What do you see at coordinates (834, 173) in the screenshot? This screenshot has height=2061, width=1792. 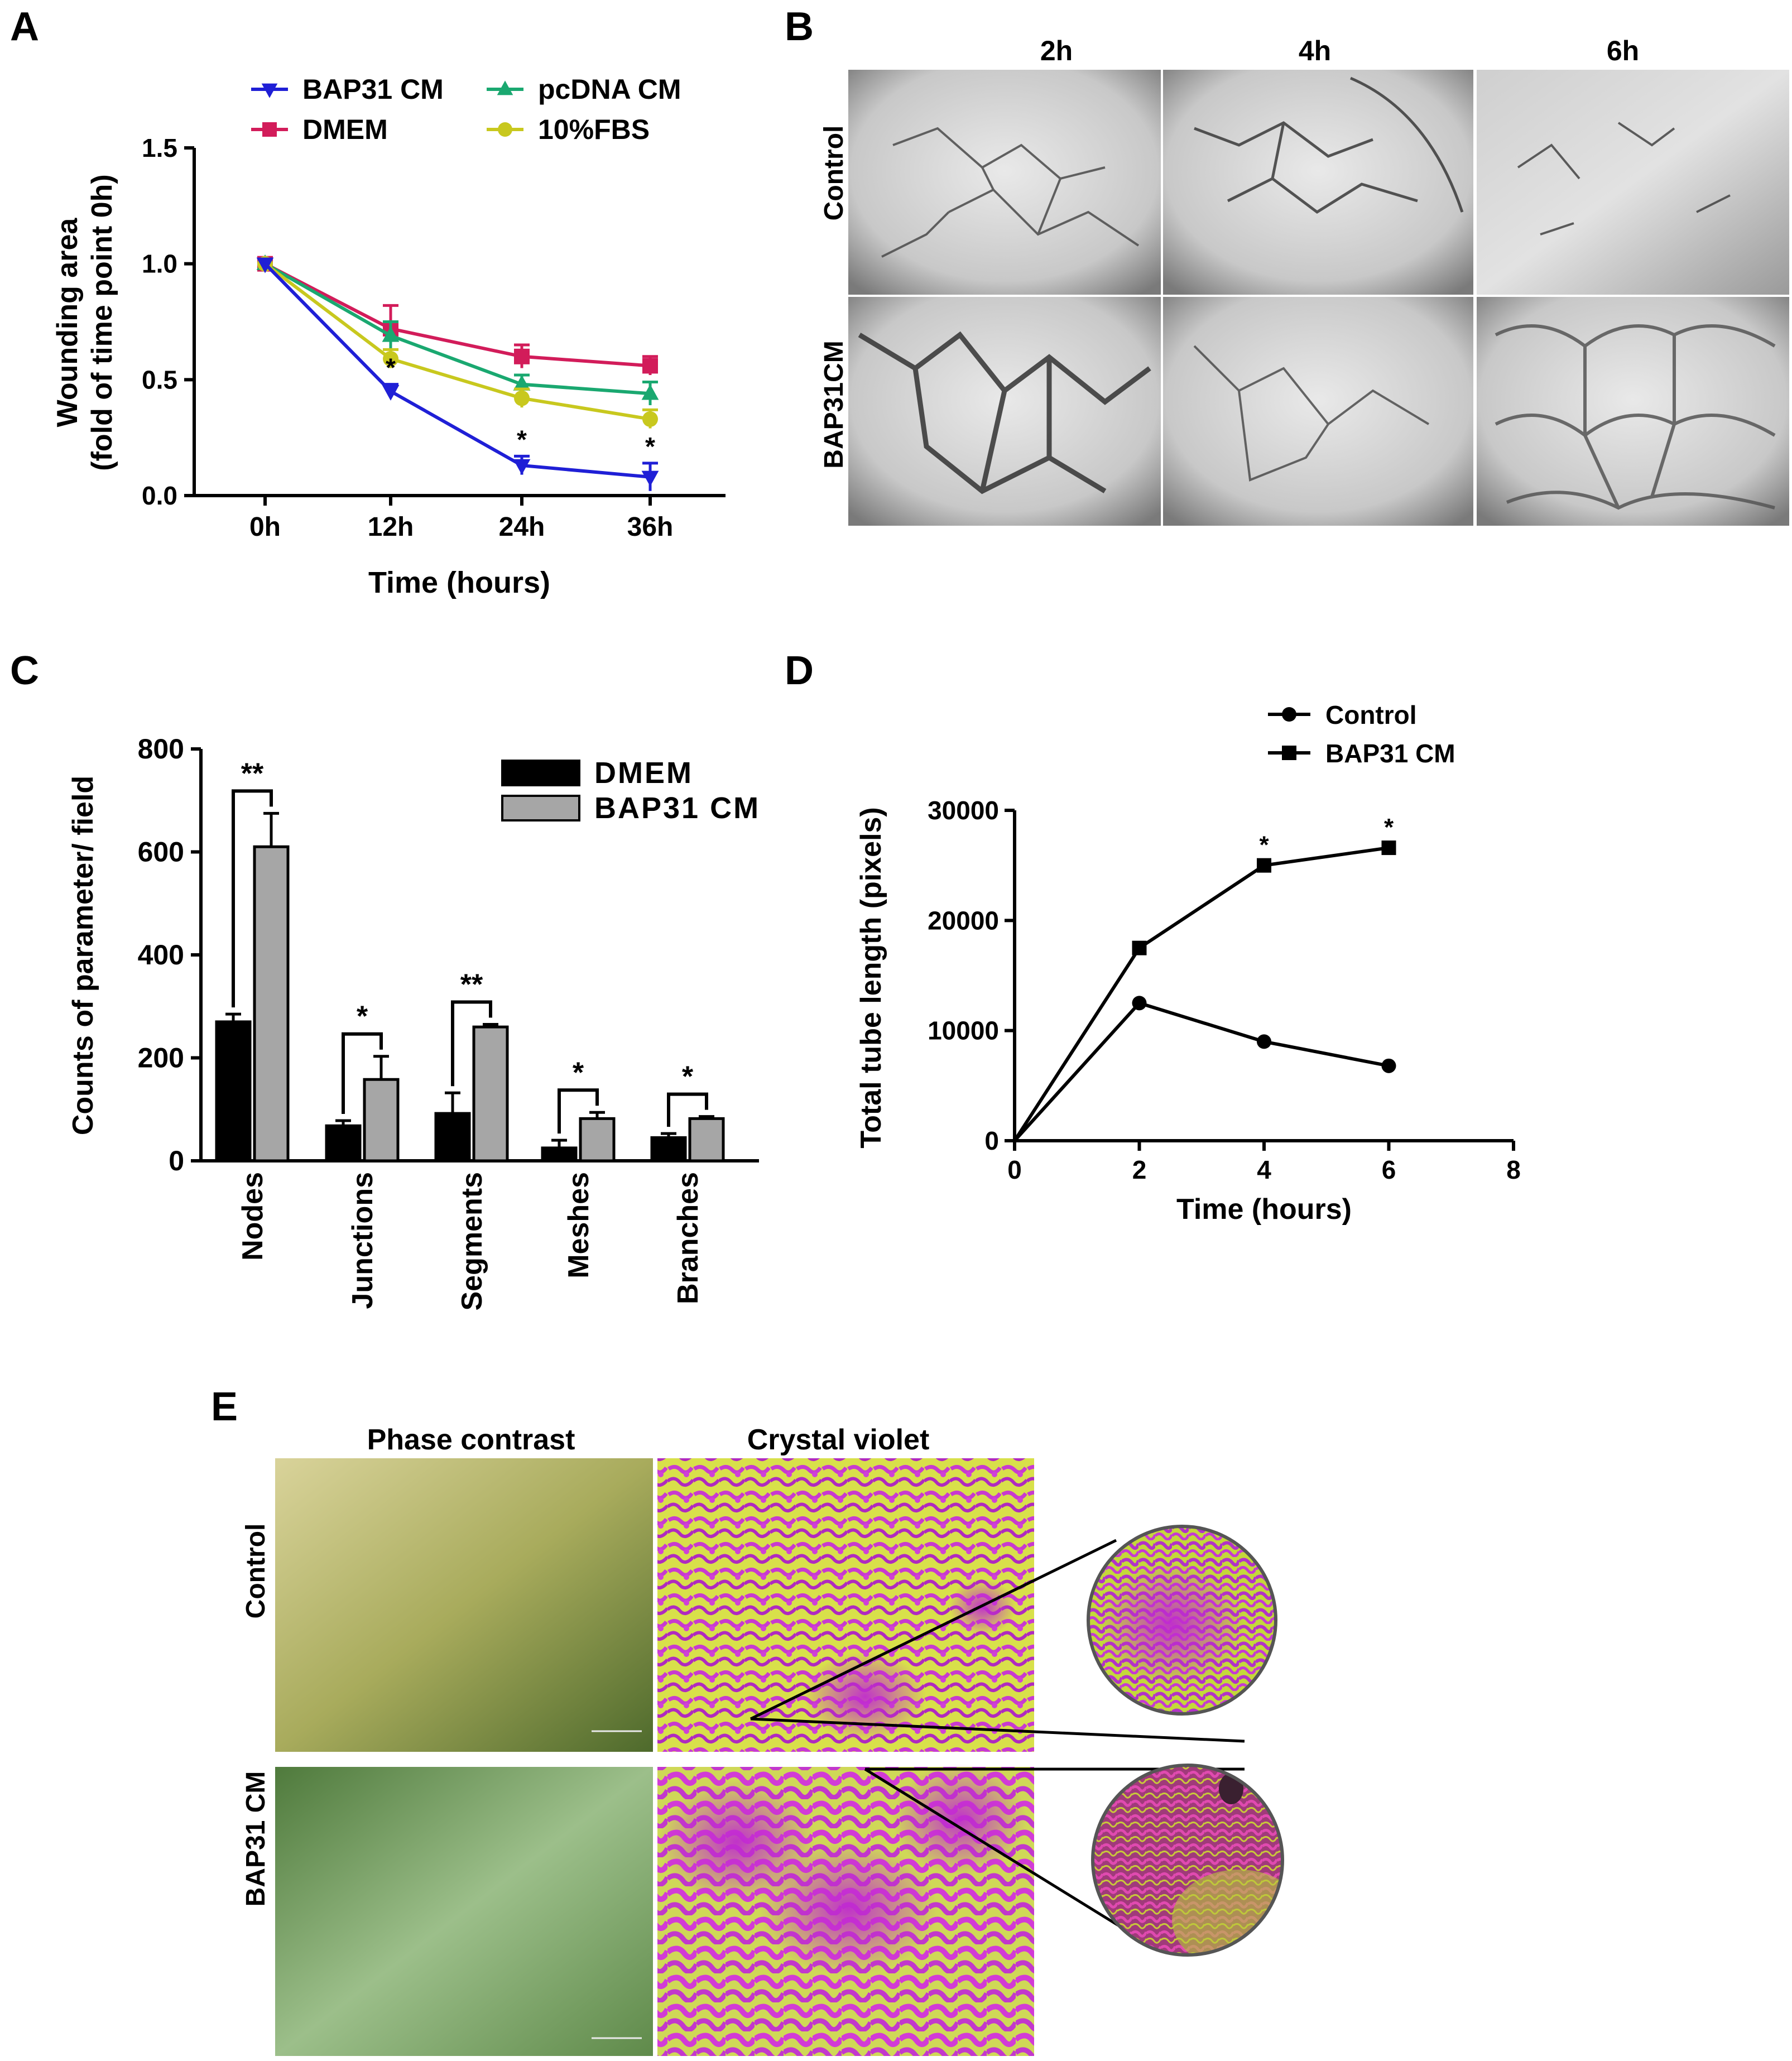 I see `row-label-control: Control` at bounding box center [834, 173].